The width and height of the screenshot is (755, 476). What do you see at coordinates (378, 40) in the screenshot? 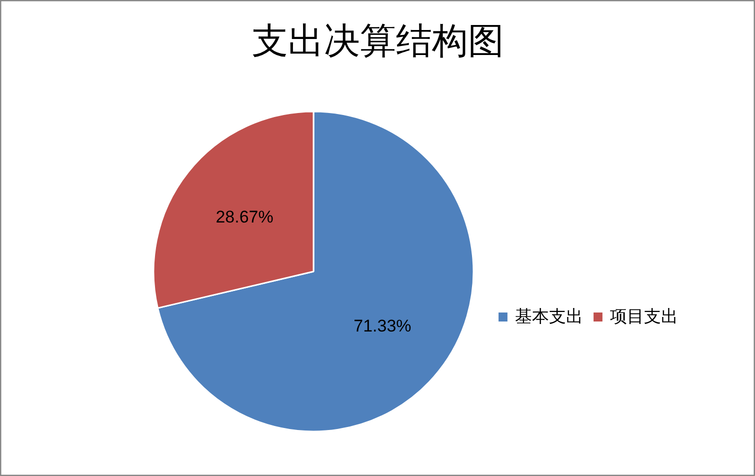
I see `chart-title: 支出决算结构图` at bounding box center [378, 40].